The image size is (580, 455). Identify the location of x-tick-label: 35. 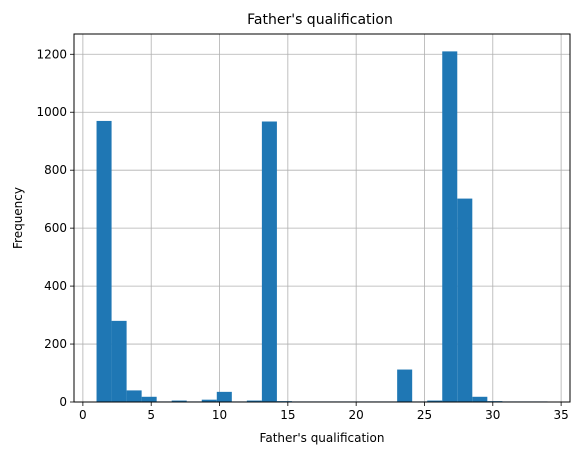
(560, 415).